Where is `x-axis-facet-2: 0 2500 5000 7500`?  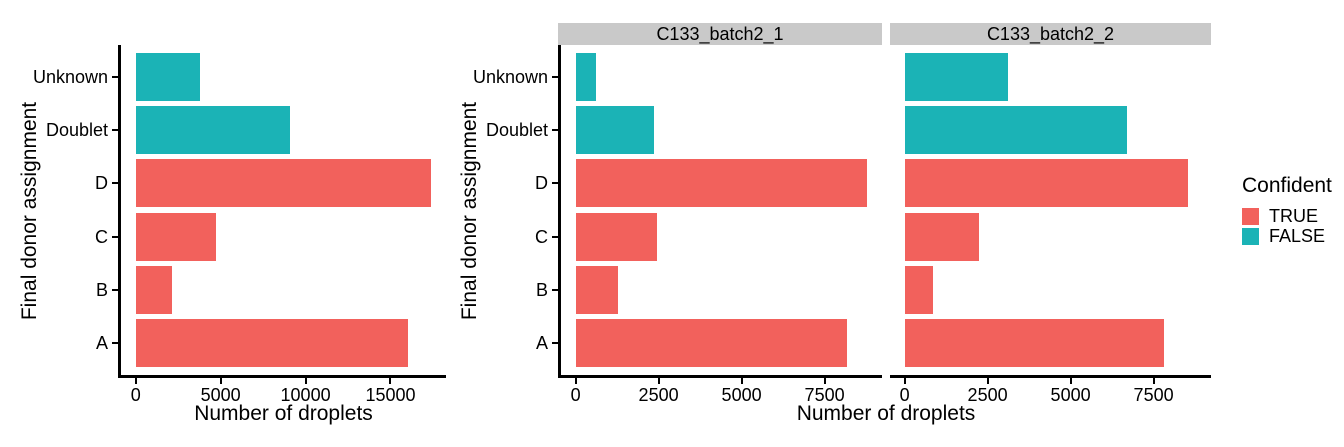
x-axis-facet-2: 0 2500 5000 7500 is located at coordinates (1050, 391).